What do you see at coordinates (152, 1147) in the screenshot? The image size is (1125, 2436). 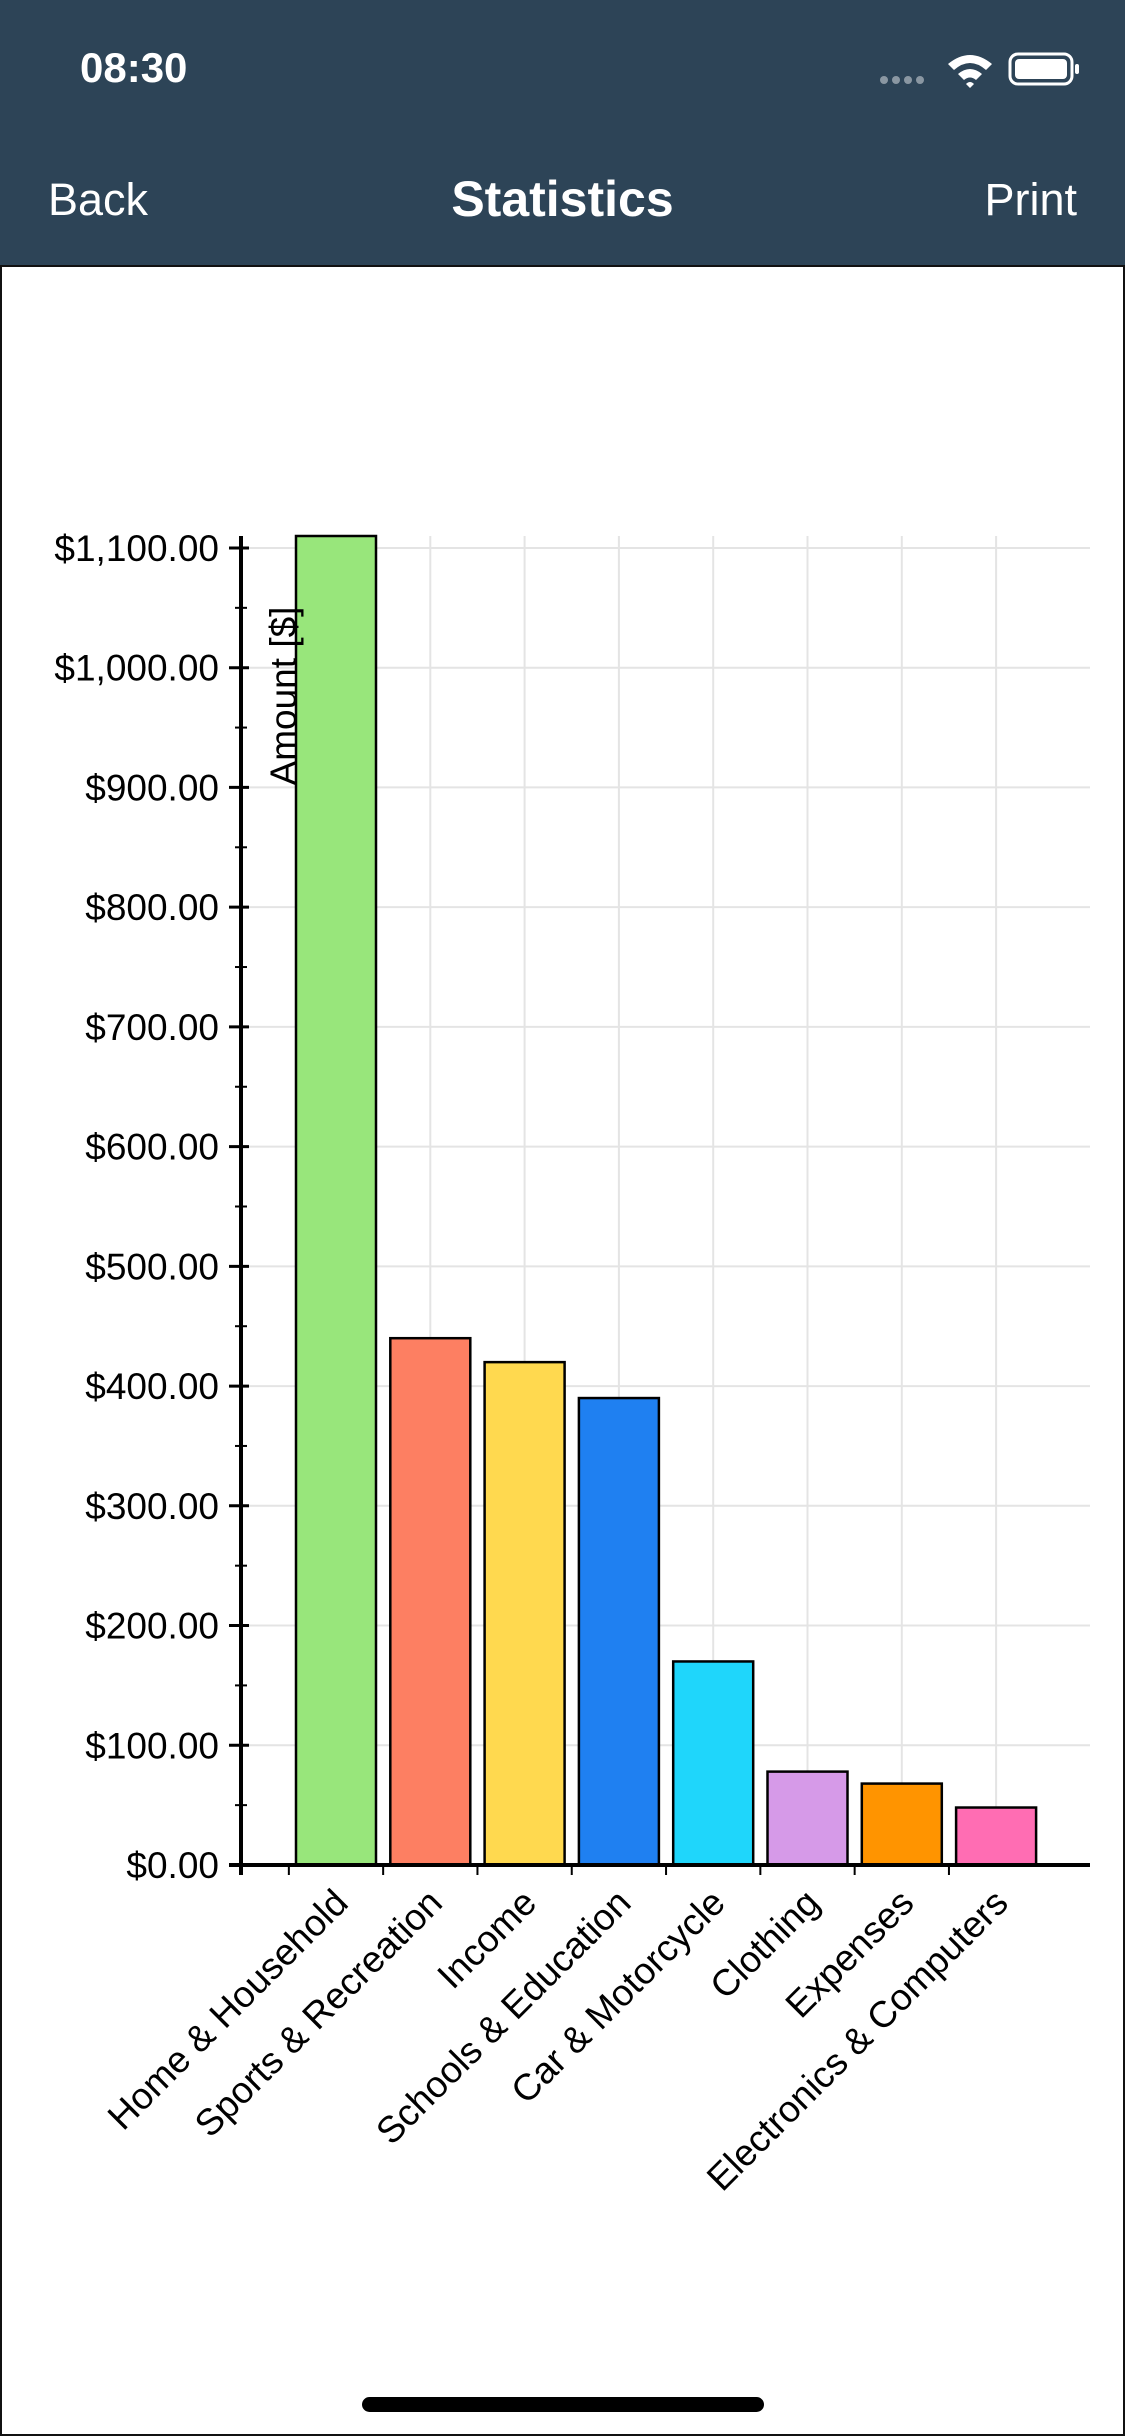 I see `y-tick-label: $600.00` at bounding box center [152, 1147].